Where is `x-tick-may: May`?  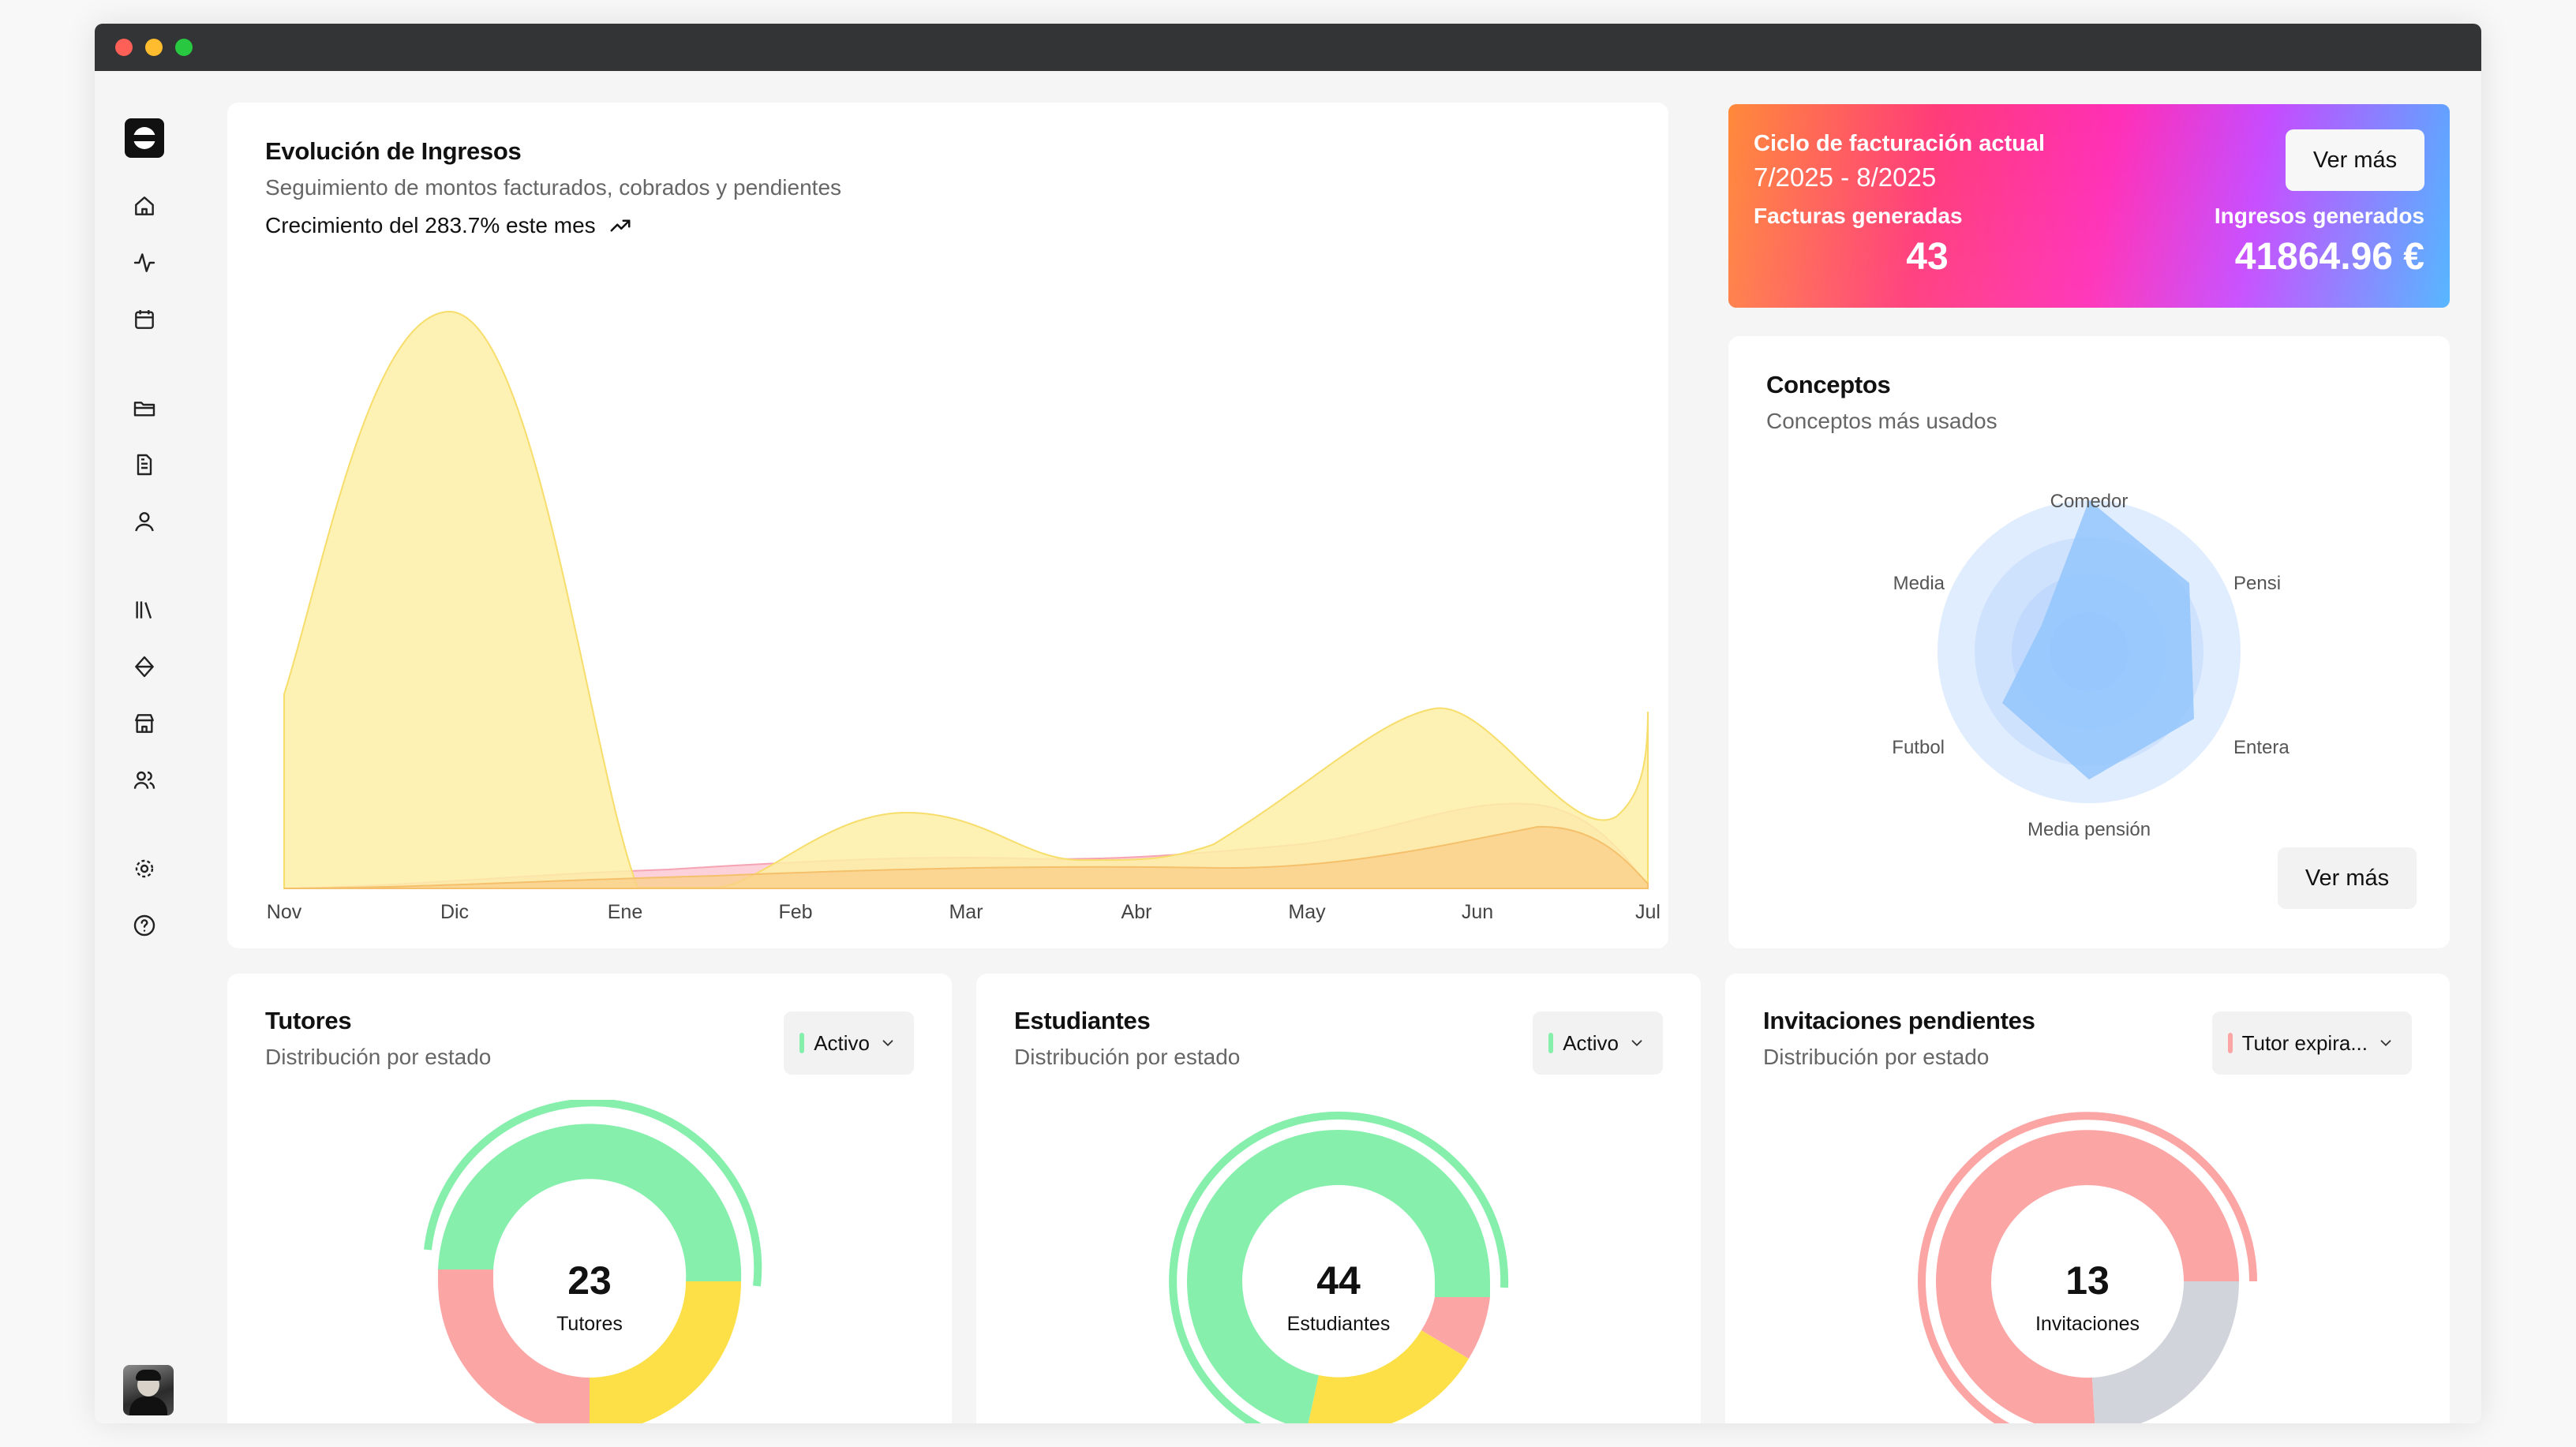 x-tick-may: May is located at coordinates (1307, 912).